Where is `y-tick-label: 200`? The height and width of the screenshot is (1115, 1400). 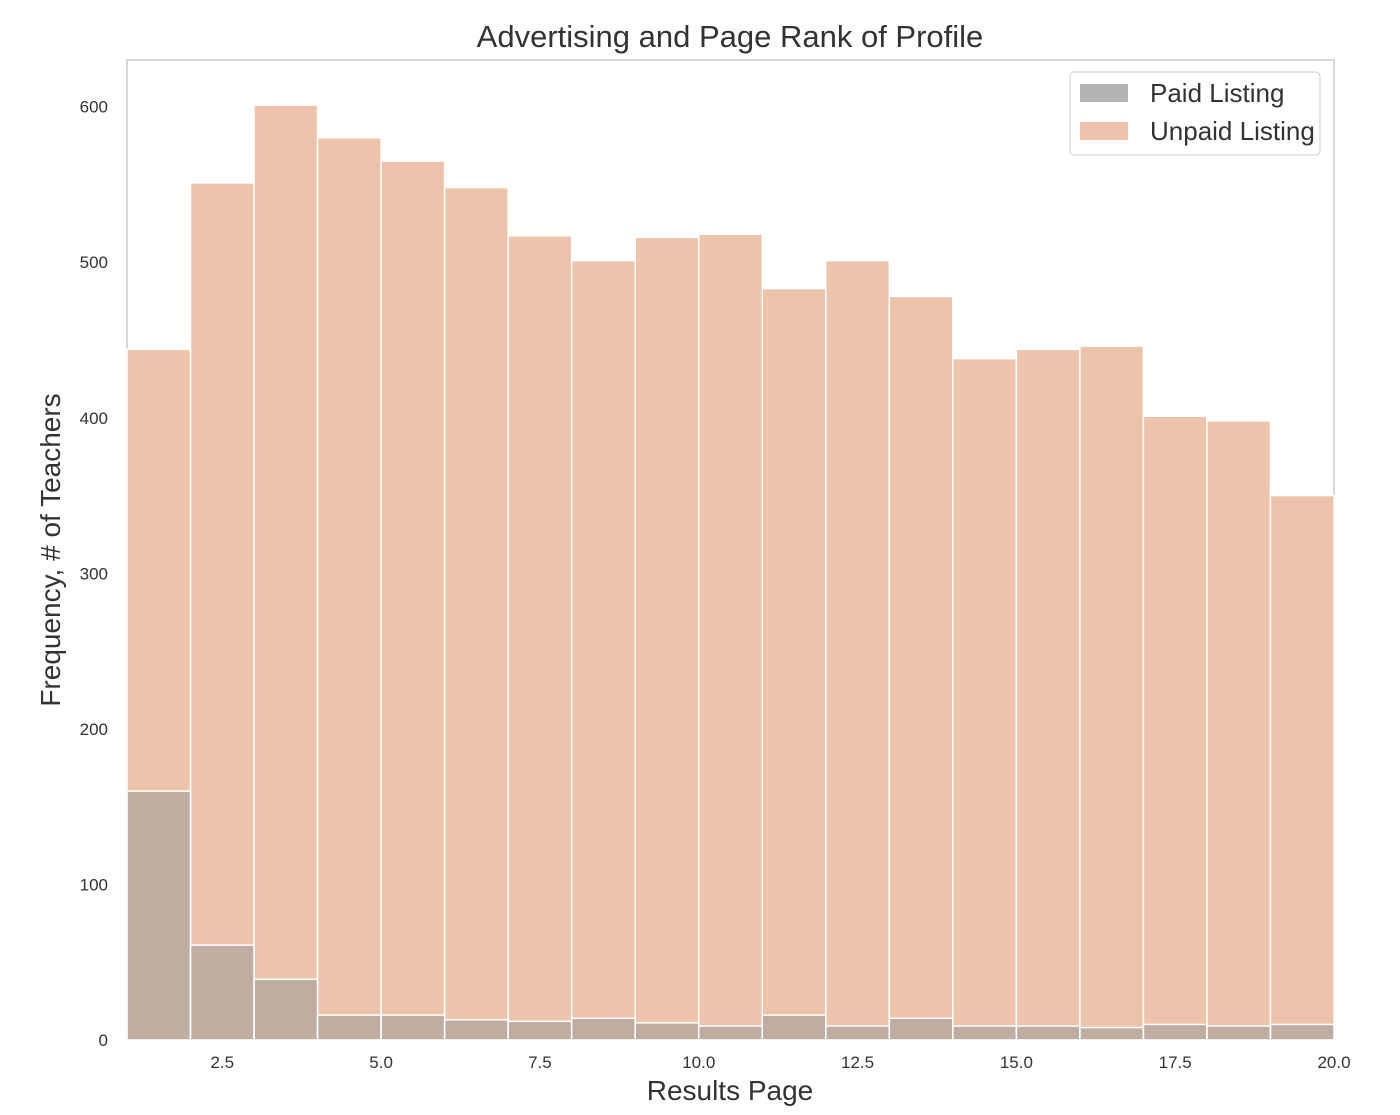
y-tick-label: 200 is located at coordinates (94, 729).